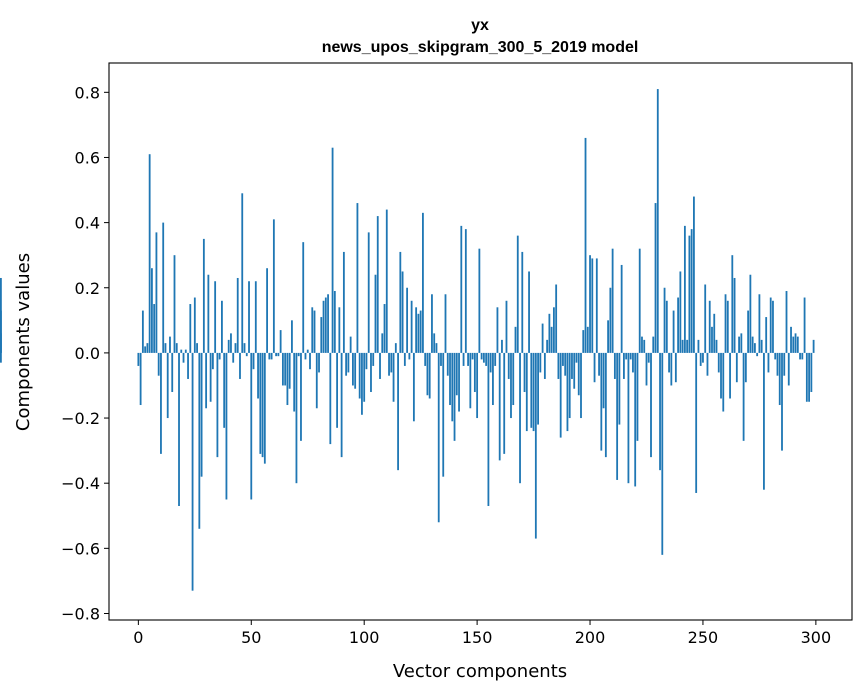 This screenshot has height=696, width=867. What do you see at coordinates (80, 483) in the screenshot?
I see `y-tick-label: −0.4` at bounding box center [80, 483].